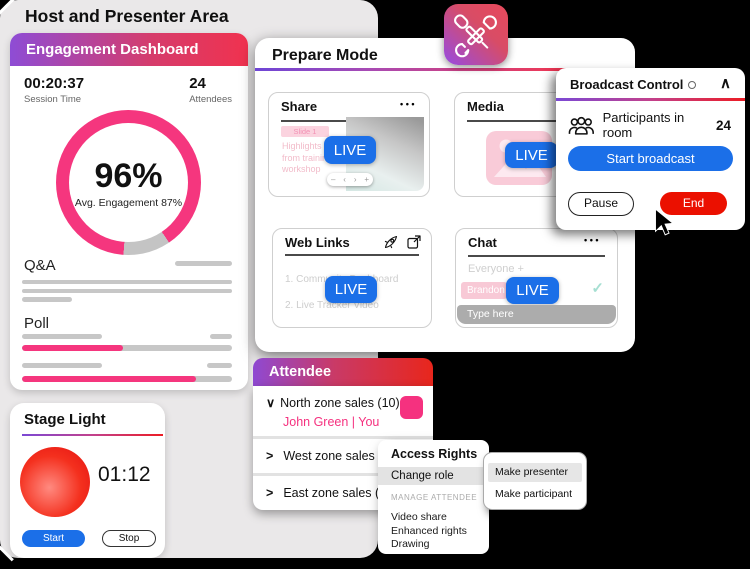 This screenshot has width=750, height=569. What do you see at coordinates (128, 175) in the screenshot?
I see `engagement-percentage: 96%` at bounding box center [128, 175].